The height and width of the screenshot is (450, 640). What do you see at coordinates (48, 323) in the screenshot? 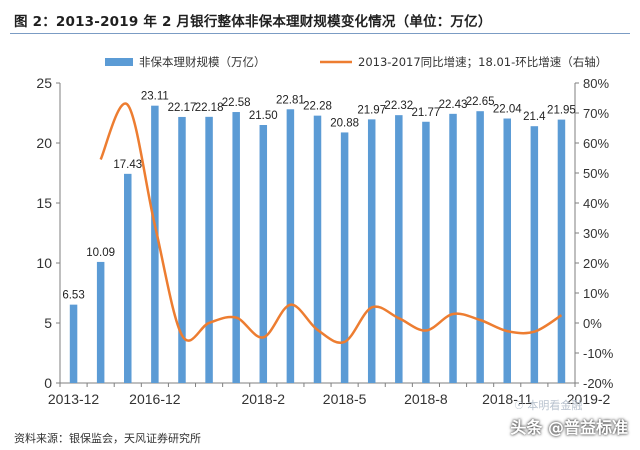
I see `left-tick-label: 5` at bounding box center [48, 323].